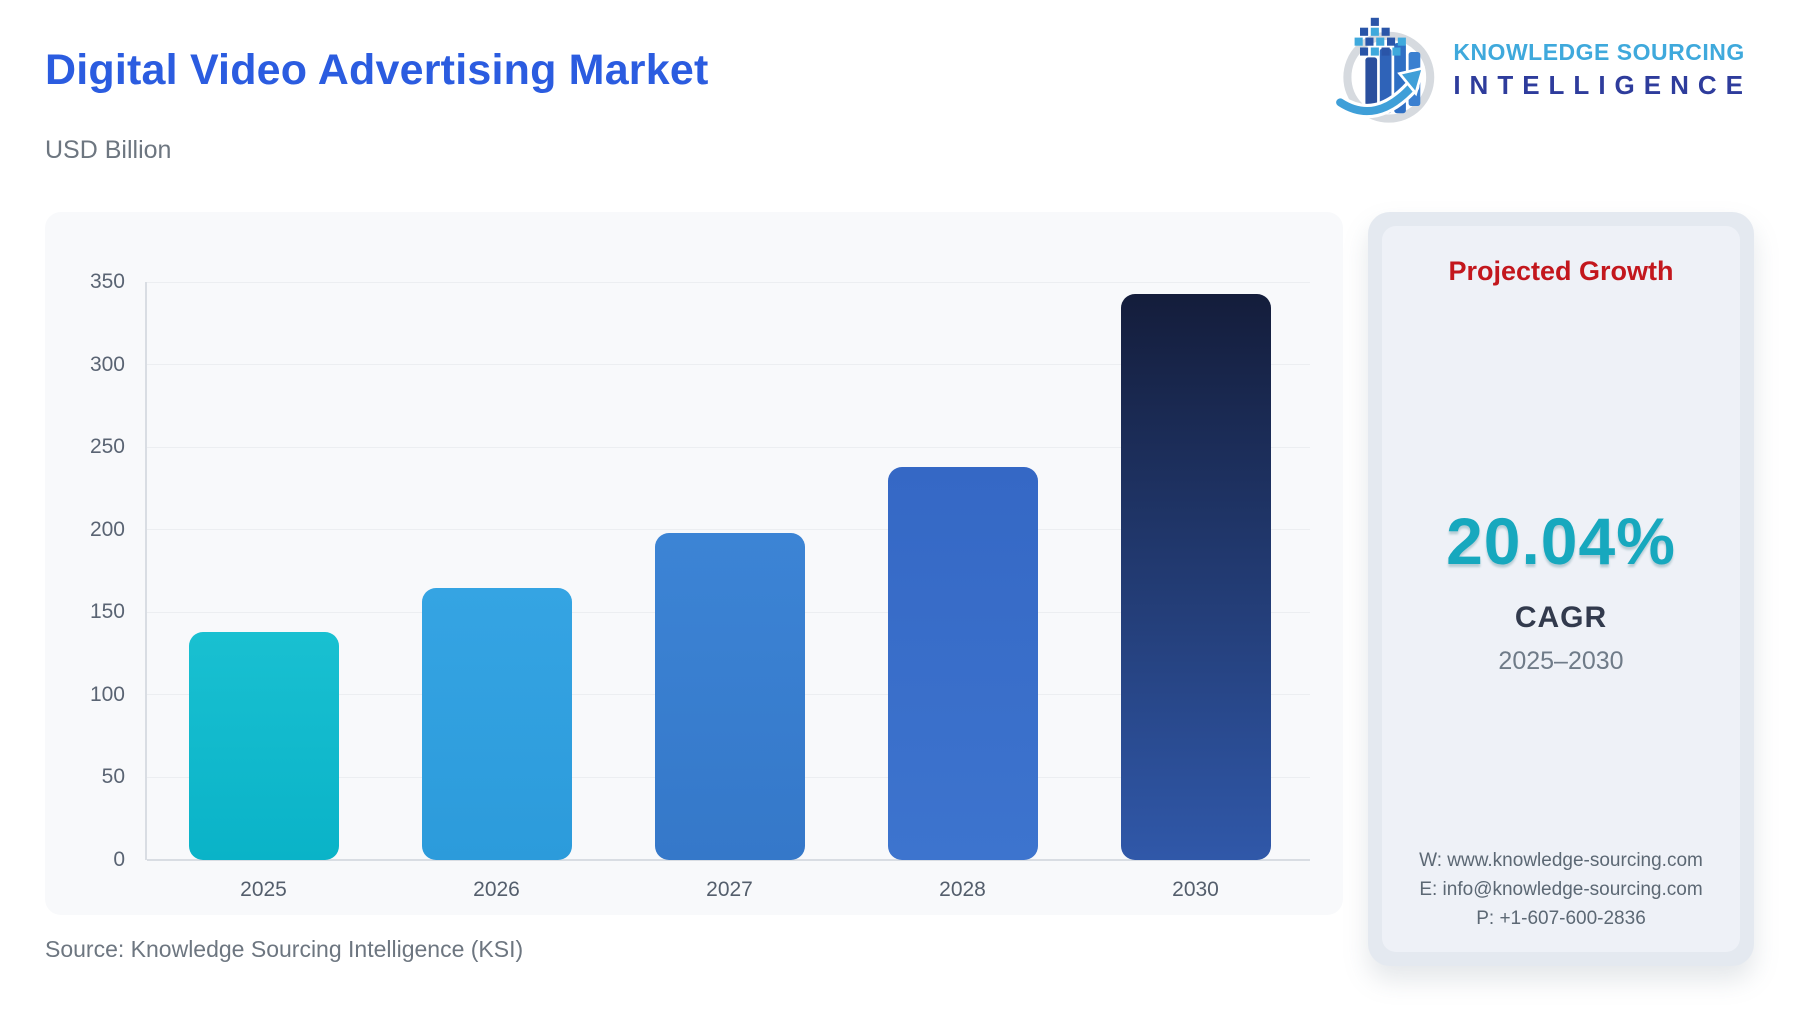  What do you see at coordinates (729, 696) in the screenshot?
I see `bar-2027` at bounding box center [729, 696].